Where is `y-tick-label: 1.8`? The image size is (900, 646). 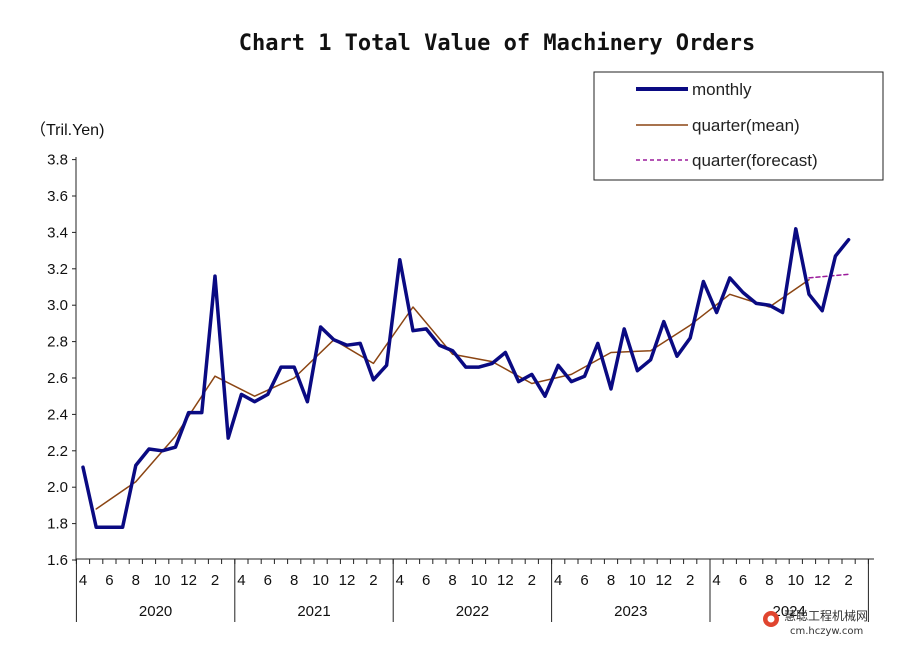
y-tick-label: 1.8 is located at coordinates (57, 524).